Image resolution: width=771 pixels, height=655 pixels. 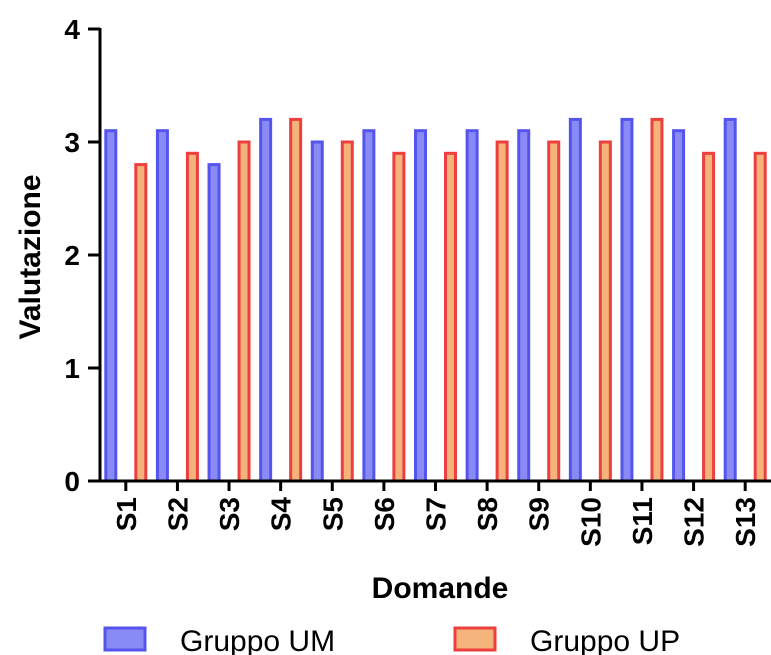 What do you see at coordinates (440, 588) in the screenshot?
I see `x-axis-title: Domande` at bounding box center [440, 588].